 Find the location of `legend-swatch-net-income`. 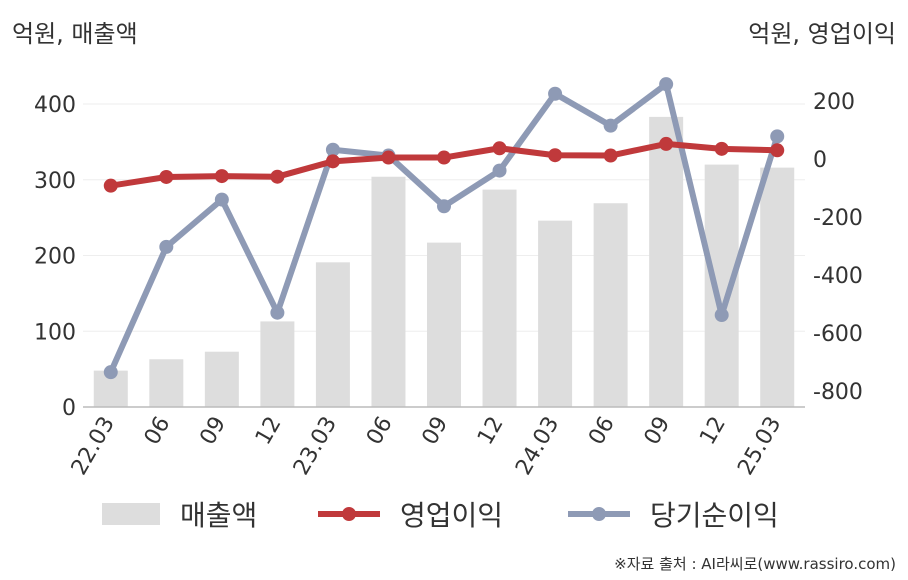

legend-swatch-net-income is located at coordinates (599, 514).